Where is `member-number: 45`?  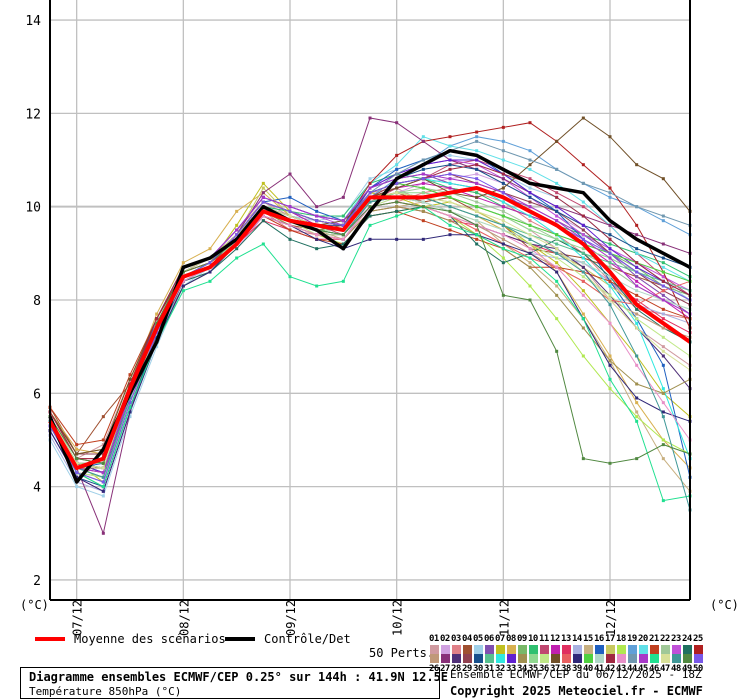
member-number: 45 is located at coordinates (643, 669).